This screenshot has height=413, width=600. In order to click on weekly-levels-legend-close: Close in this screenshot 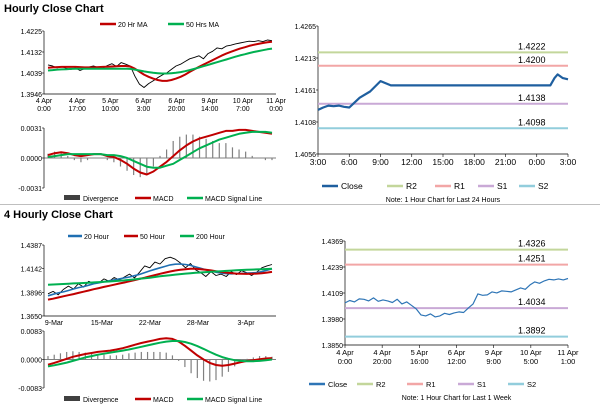, I will do `click(337, 384)`.